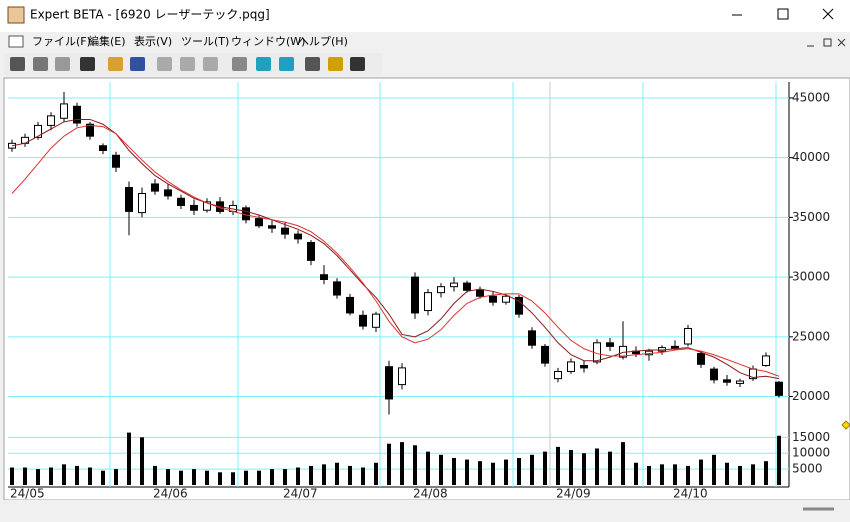  I want to click on y-tick-label: 45000, so click(811, 97).